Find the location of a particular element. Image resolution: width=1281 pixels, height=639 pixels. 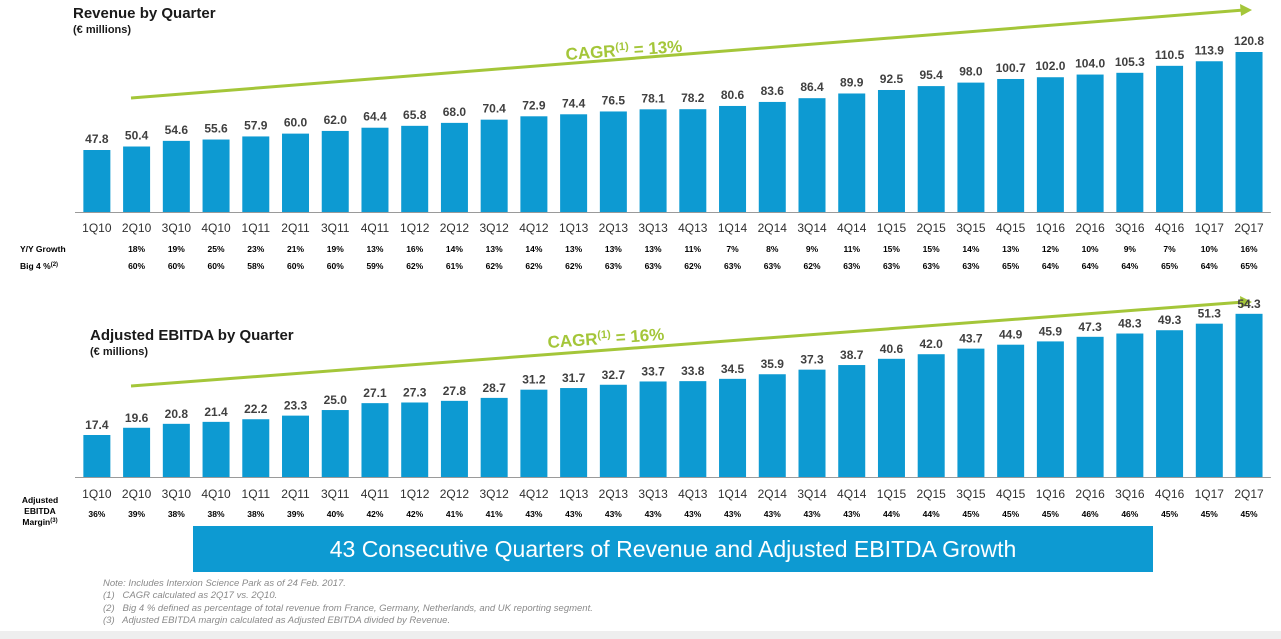

row-value: 19% is located at coordinates (335, 249).